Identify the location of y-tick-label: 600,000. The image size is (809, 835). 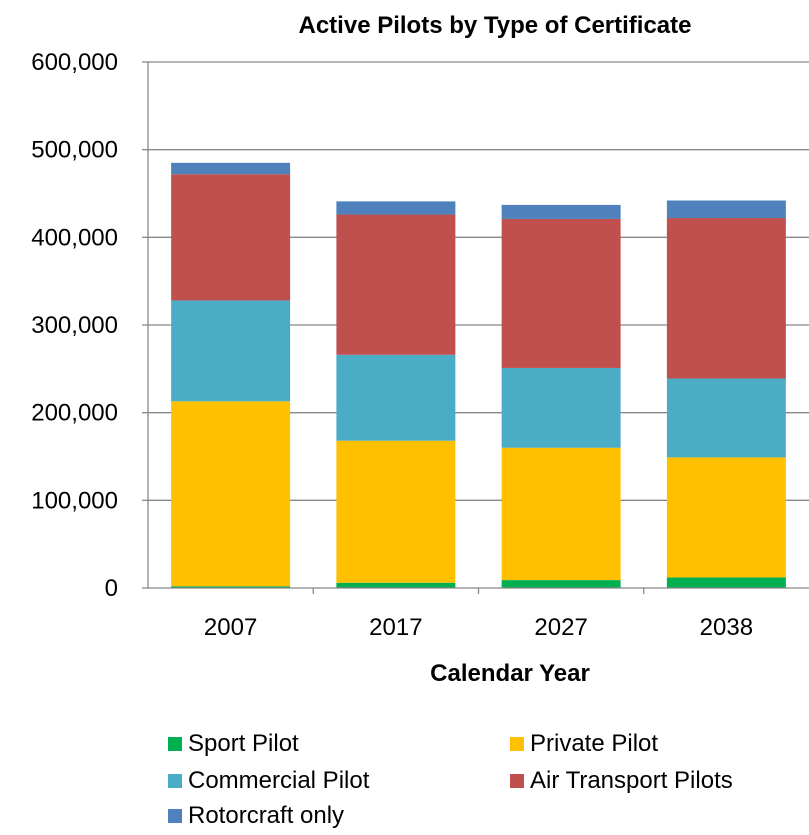
(74, 62).